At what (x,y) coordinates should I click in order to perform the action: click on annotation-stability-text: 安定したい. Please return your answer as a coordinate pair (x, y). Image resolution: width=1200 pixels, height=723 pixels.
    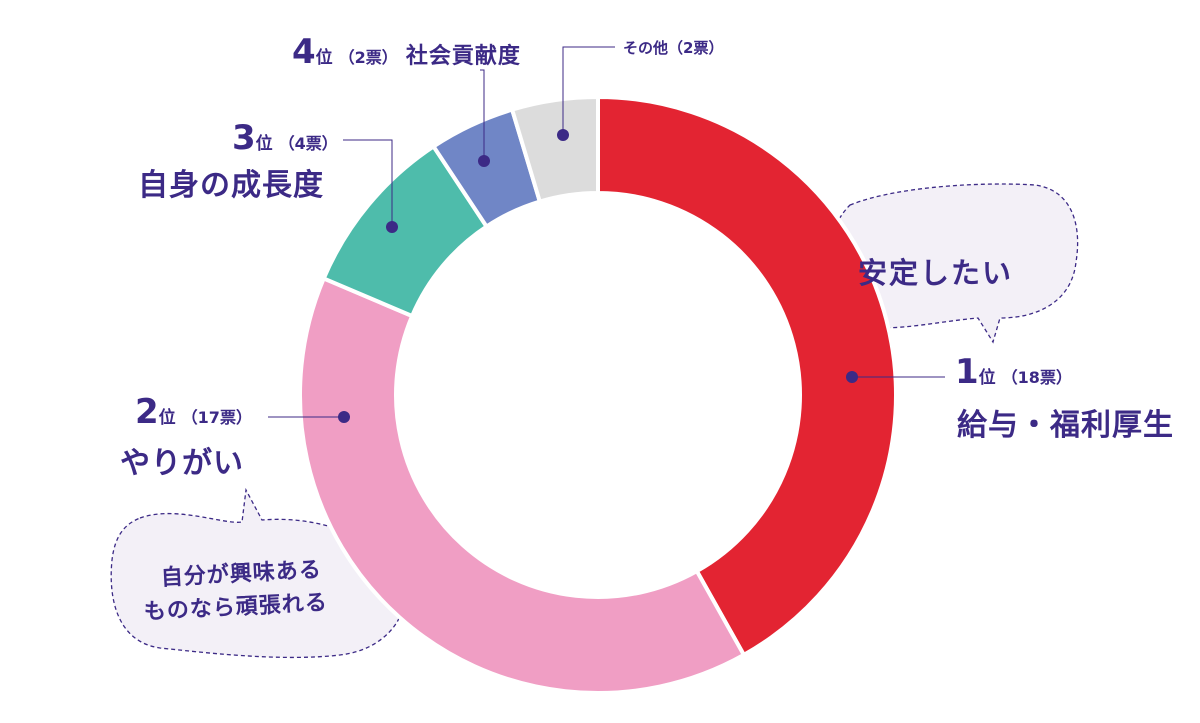
    Looking at the image, I should click on (936, 273).